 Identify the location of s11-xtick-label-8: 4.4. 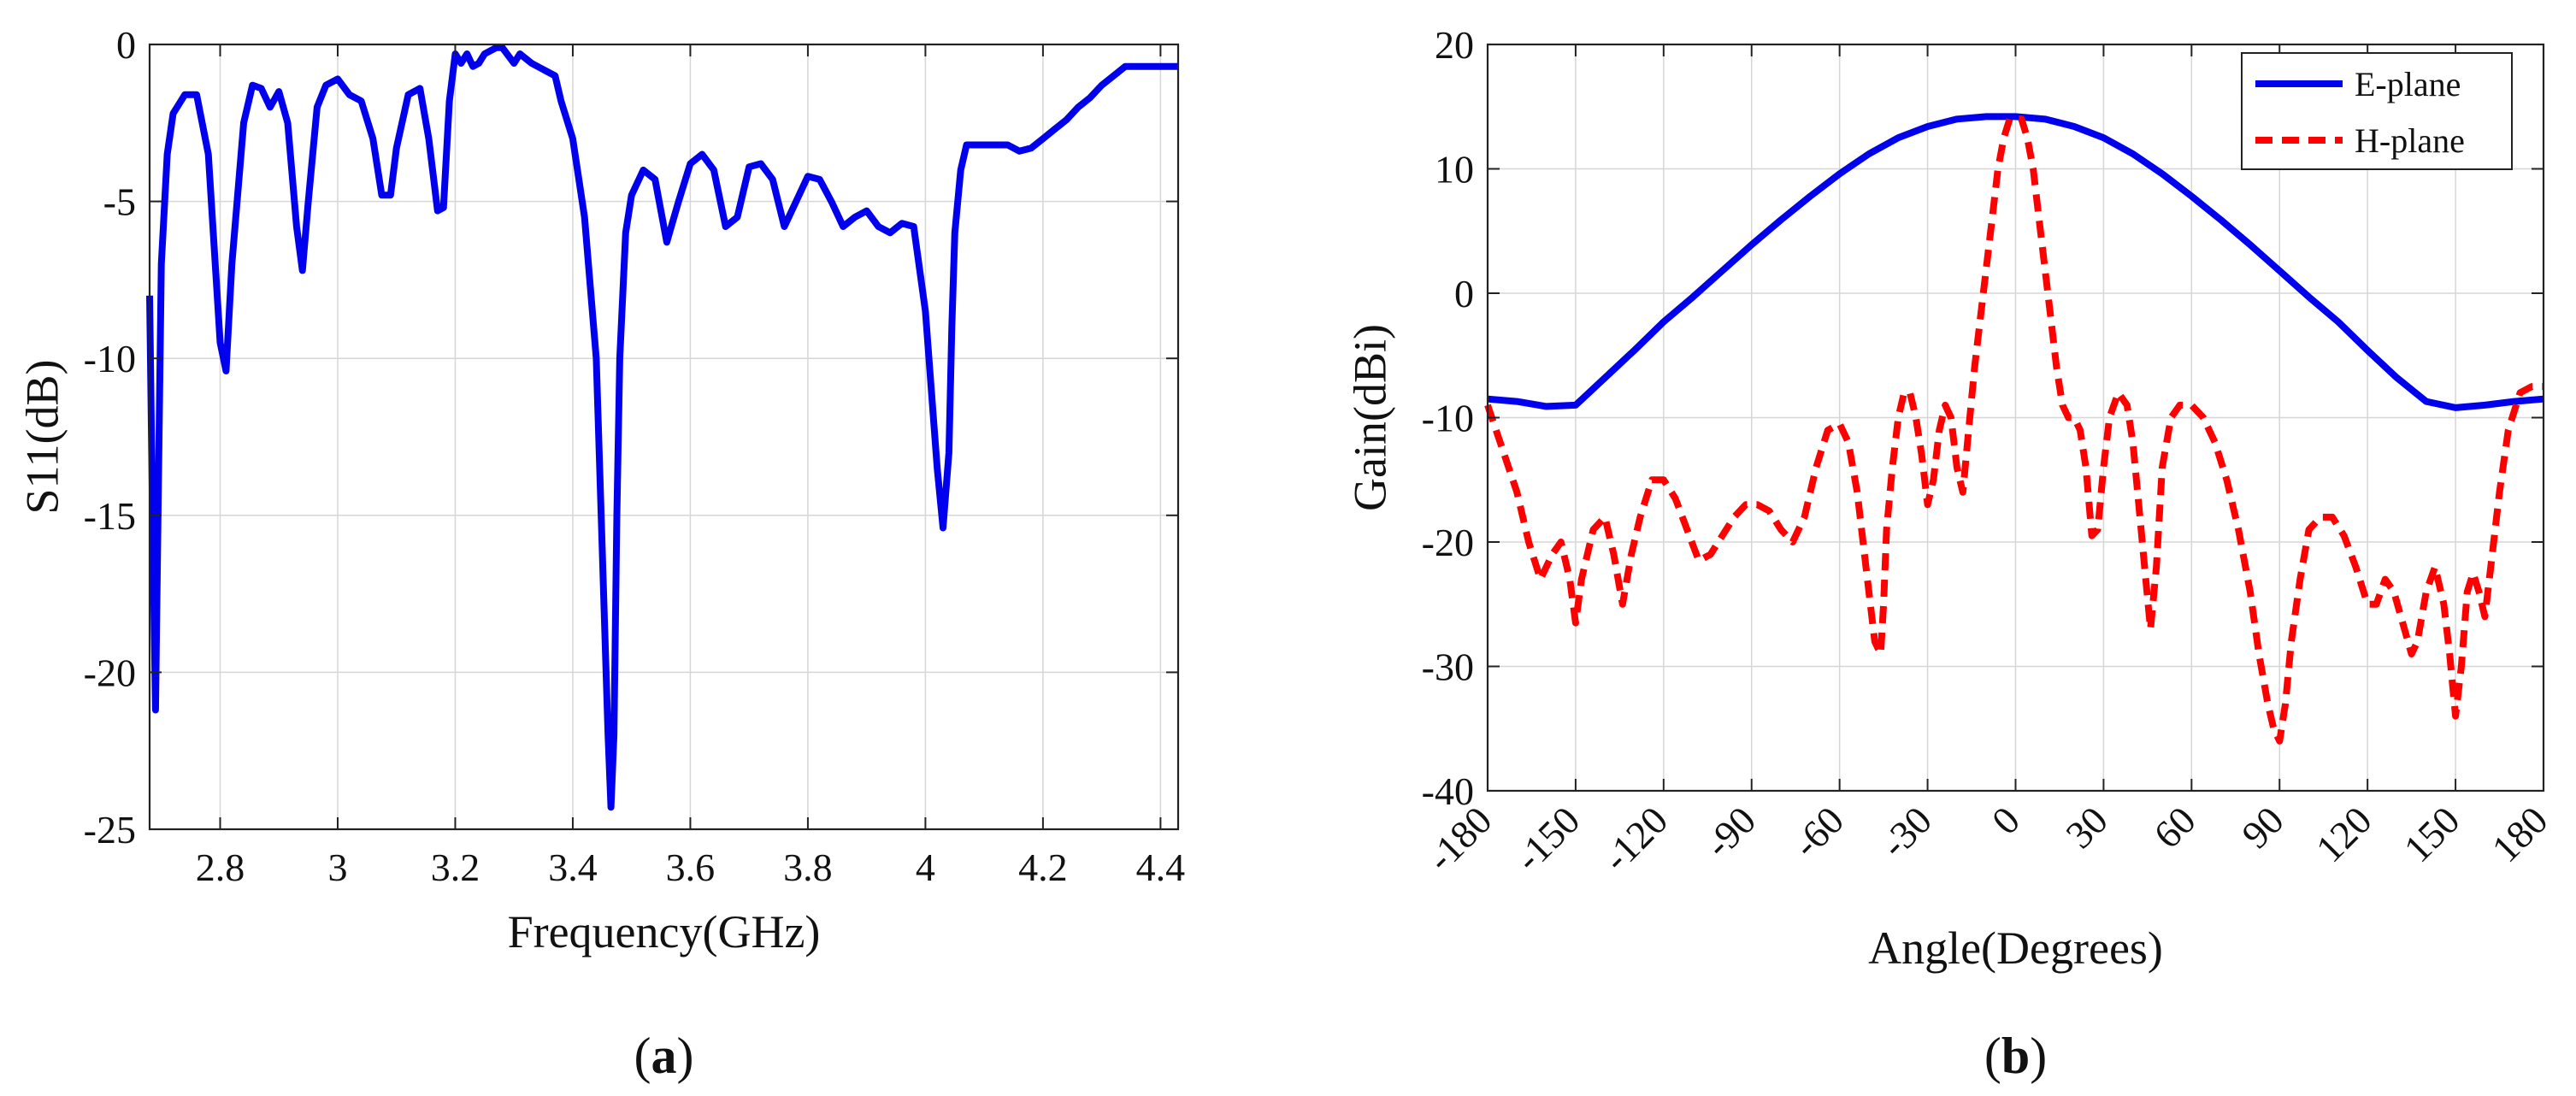
(1161, 867).